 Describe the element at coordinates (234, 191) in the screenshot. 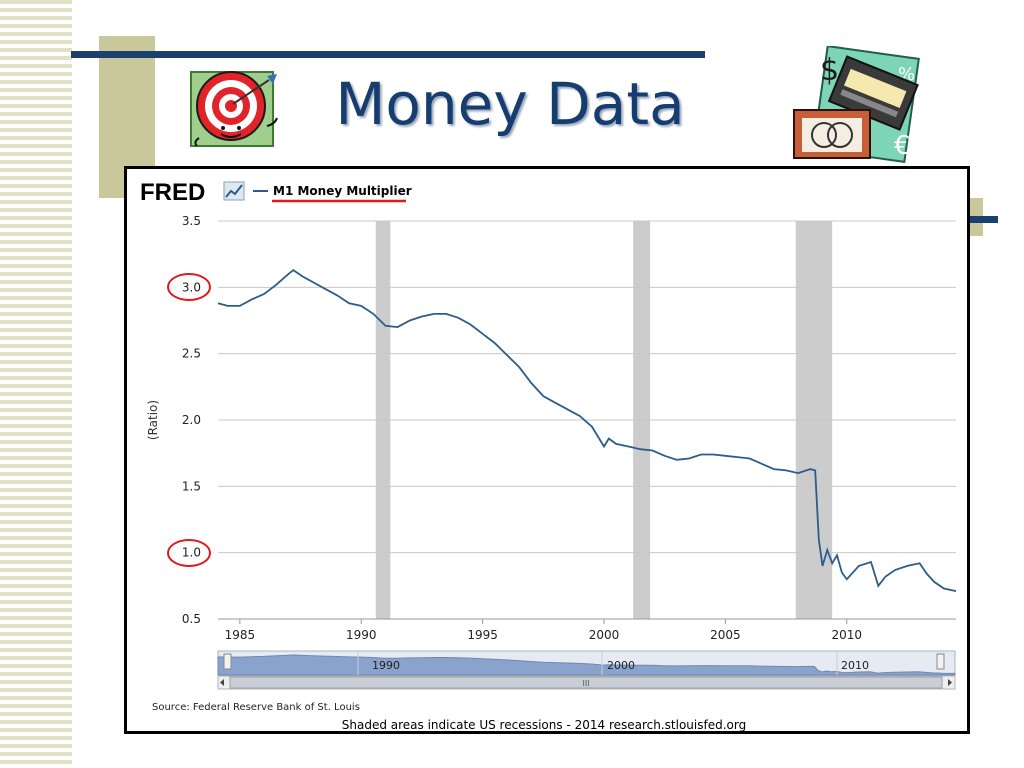

I see `fred-graph-icon` at that location.